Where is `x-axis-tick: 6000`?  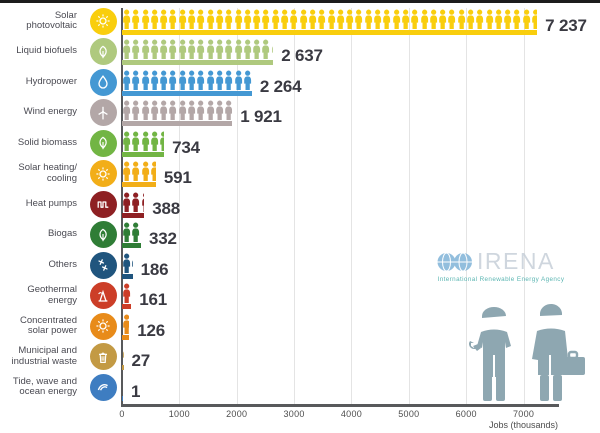 x-axis-tick: 6000 is located at coordinates (466, 414).